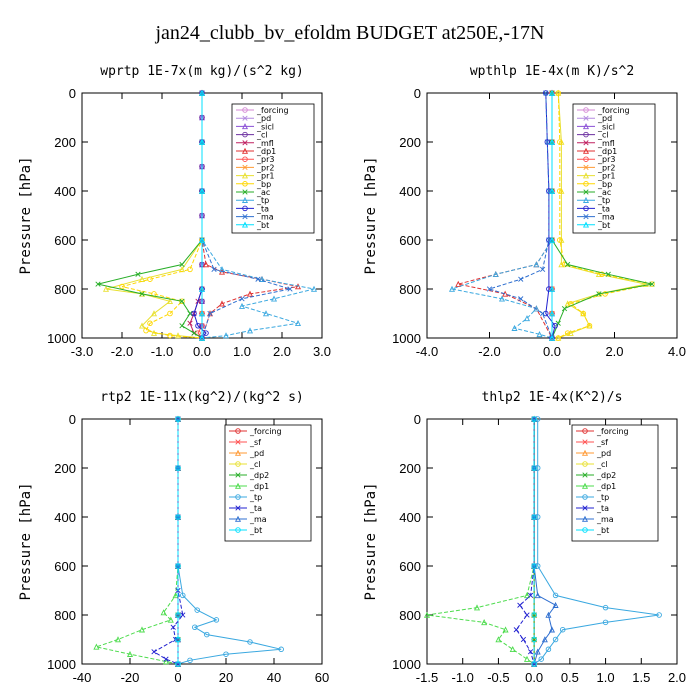  What do you see at coordinates (282, 351) in the screenshot?
I see `x-tick-label: 2.0` at bounding box center [282, 351].